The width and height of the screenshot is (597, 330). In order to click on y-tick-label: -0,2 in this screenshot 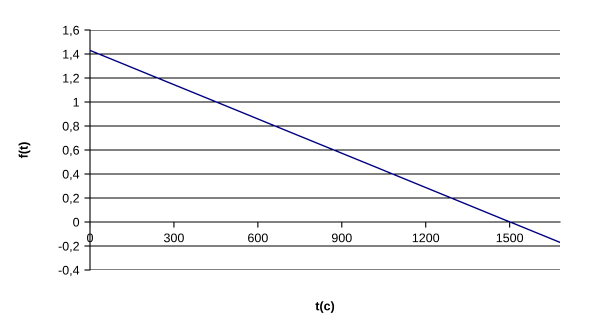, I will do `click(68, 247)`.